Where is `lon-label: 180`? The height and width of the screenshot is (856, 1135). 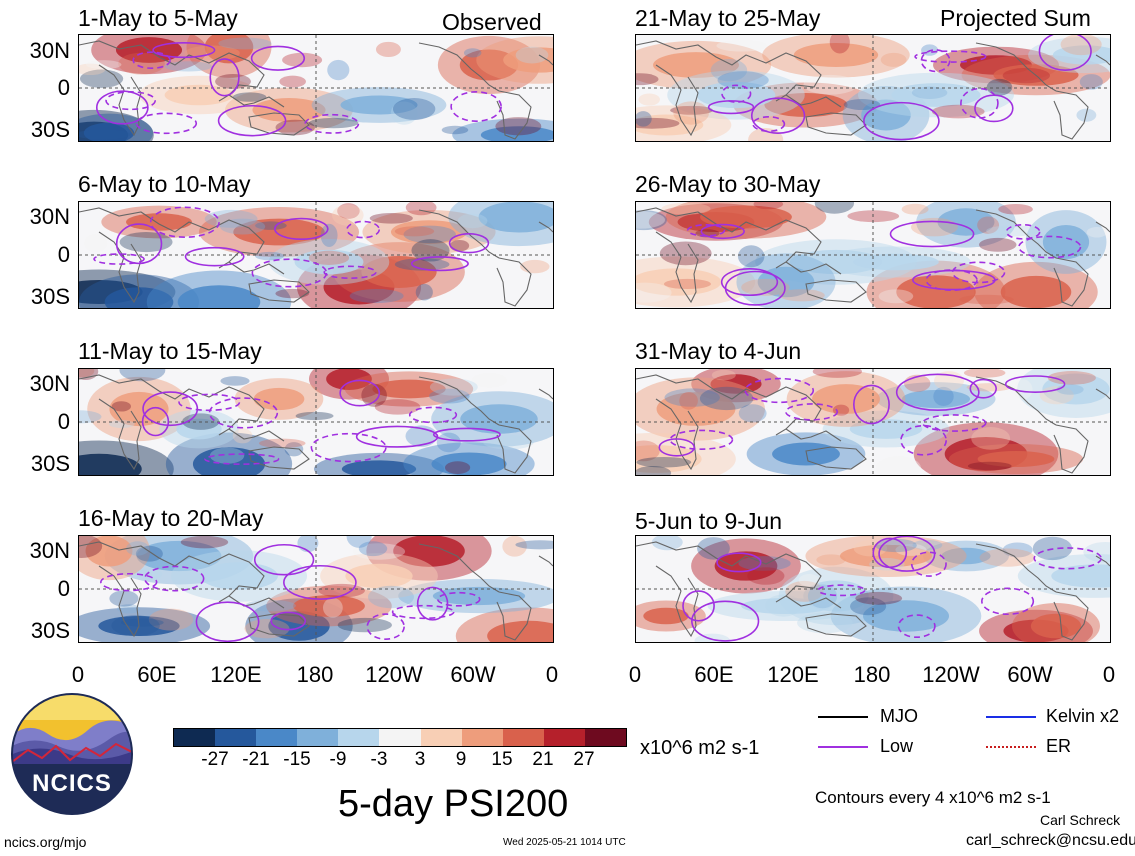
lon-label: 180 is located at coordinates (315, 674).